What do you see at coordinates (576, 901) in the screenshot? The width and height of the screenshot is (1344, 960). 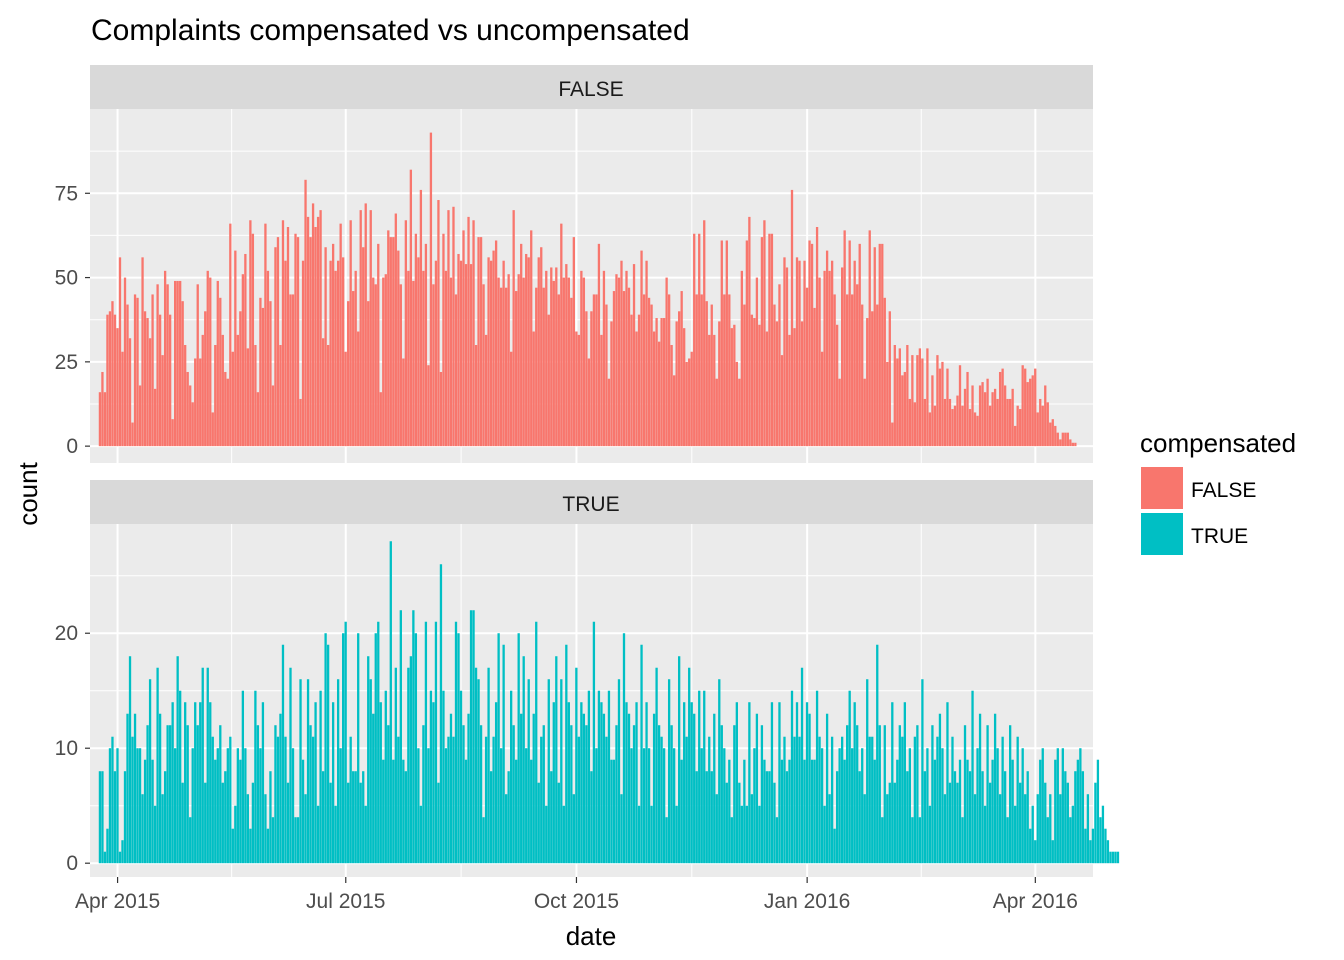 I see `x-tick-label: Oct 2015` at bounding box center [576, 901].